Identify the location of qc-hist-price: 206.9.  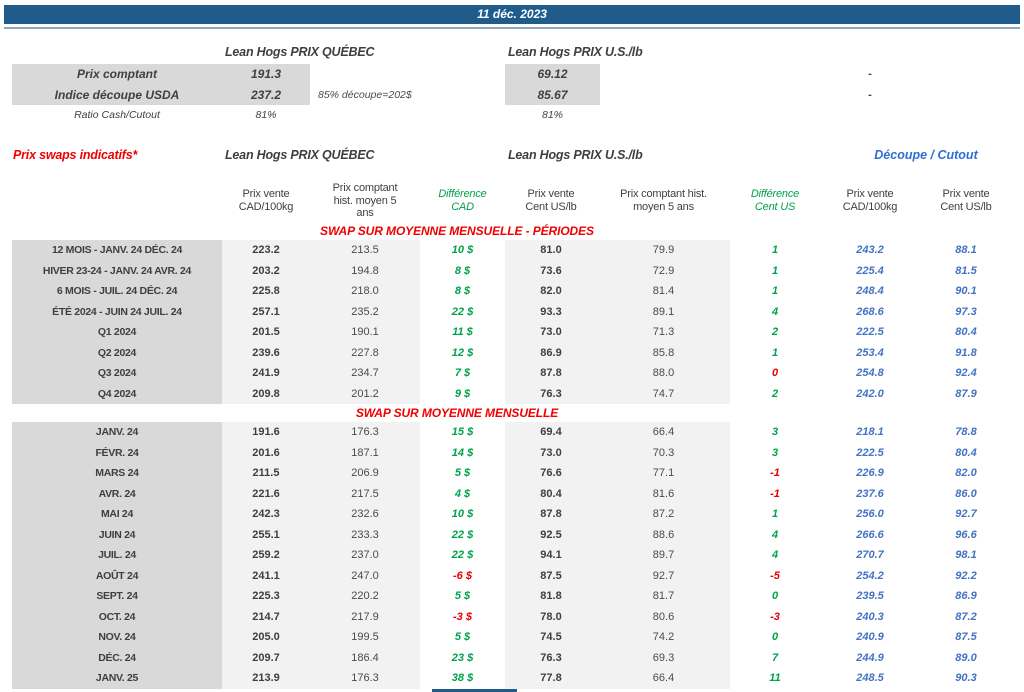
(365, 473).